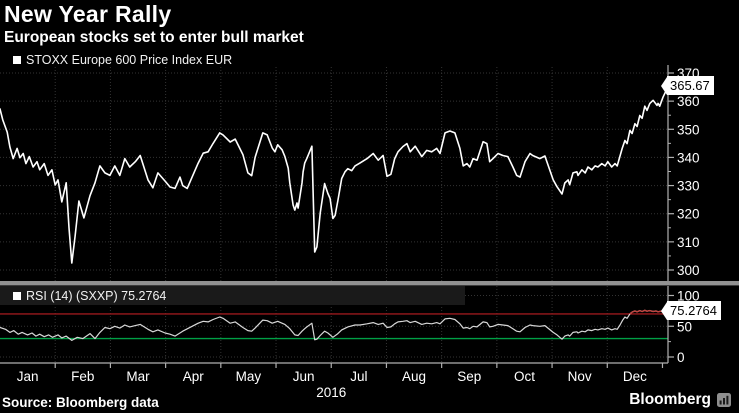 This screenshot has height=413, width=739. Describe the element at coordinates (96, 295) in the screenshot. I see `rsi-legend-label: RSI (14) (SXXP) 75.2764` at that location.